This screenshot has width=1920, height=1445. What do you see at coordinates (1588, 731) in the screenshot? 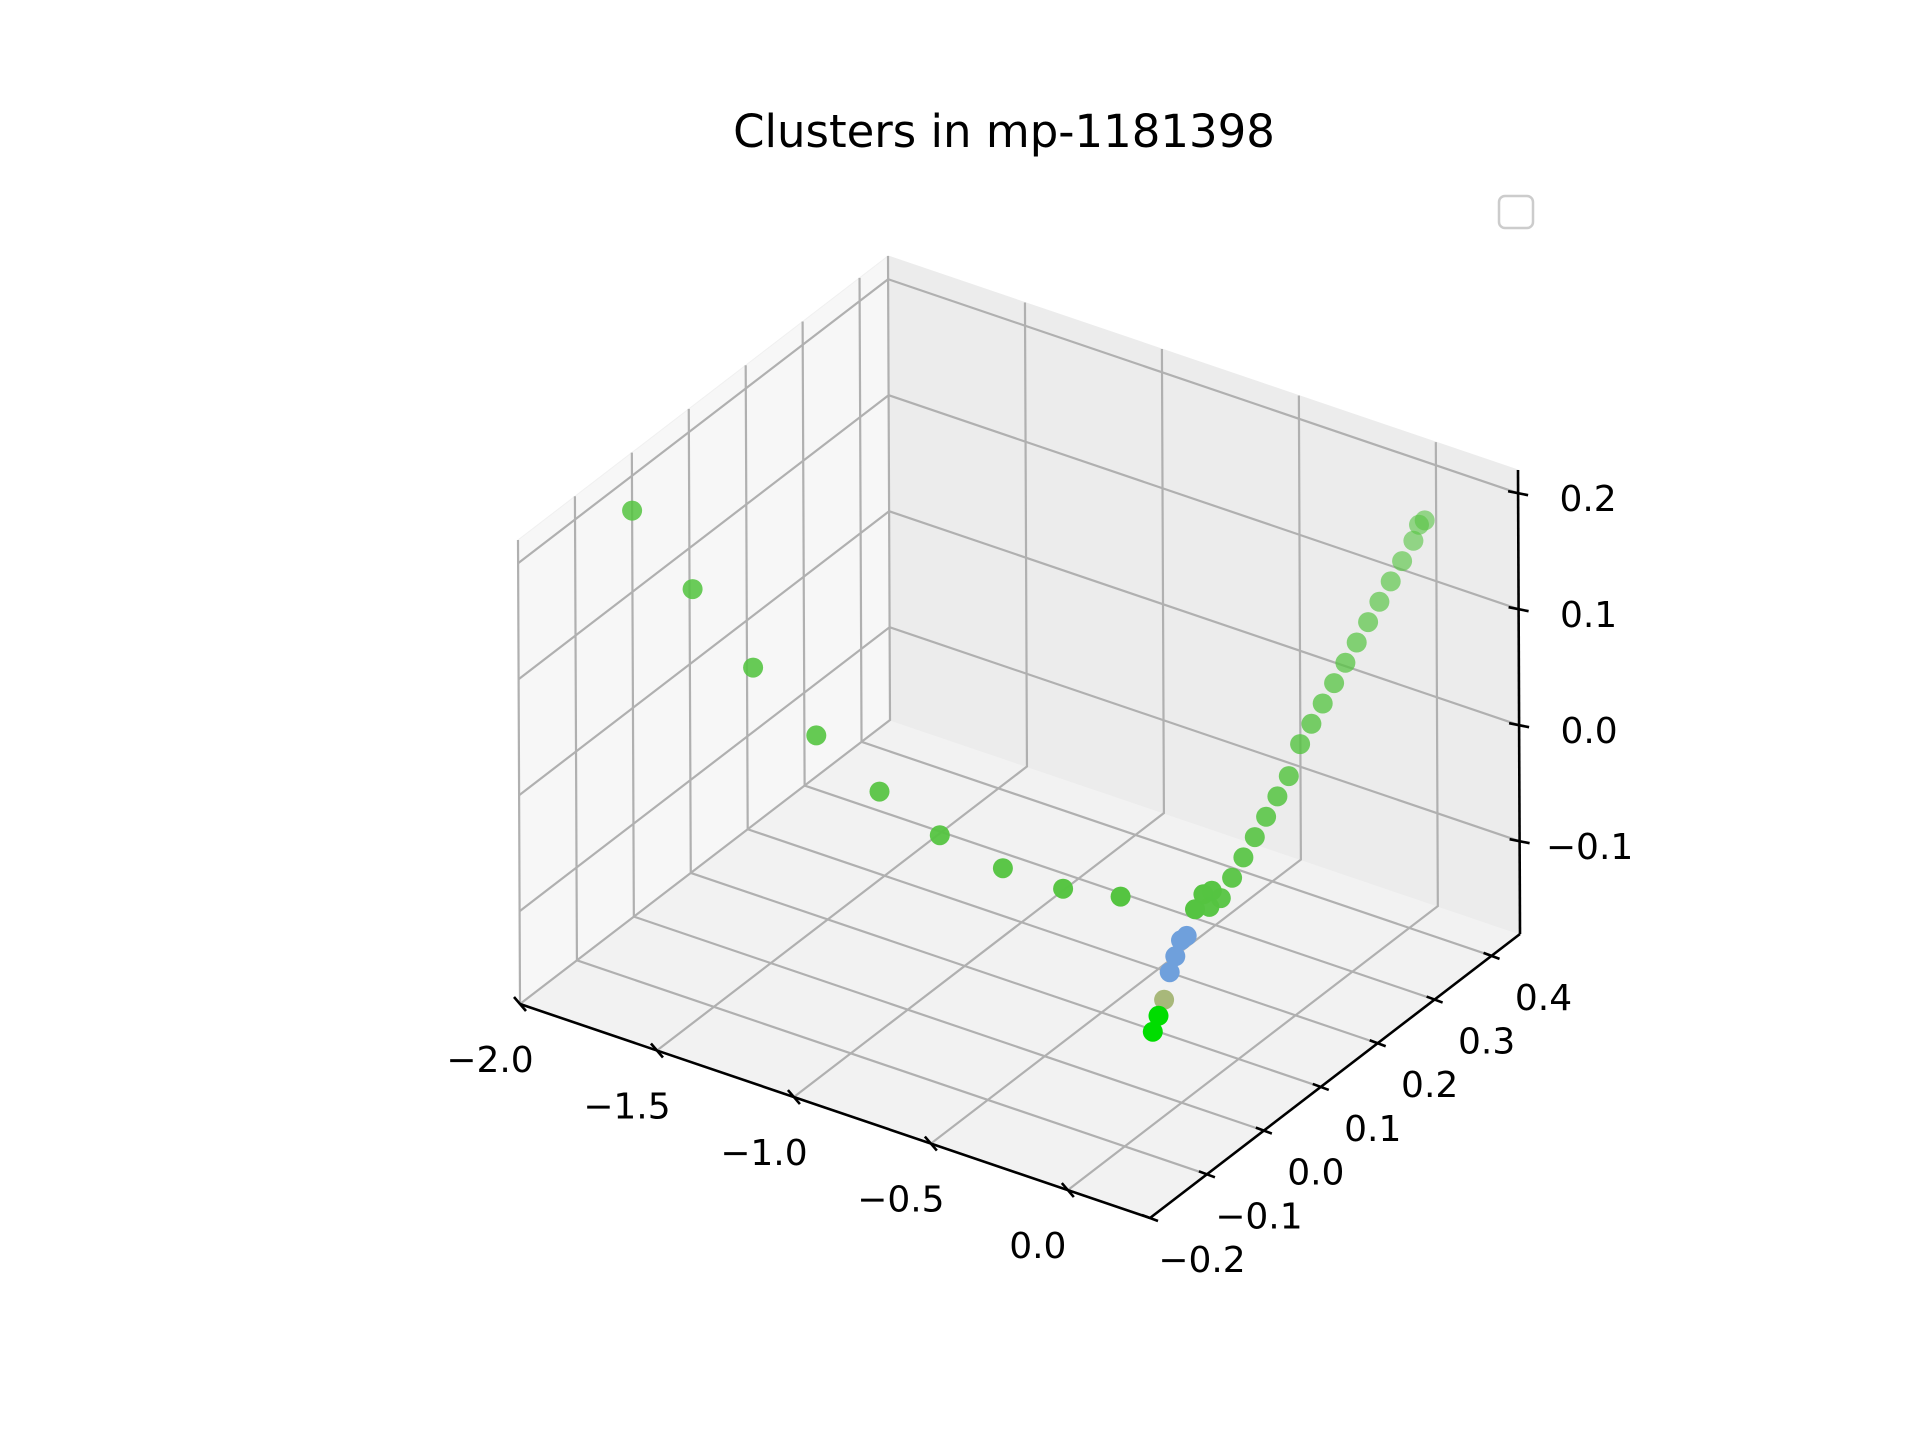
I see `z-tick-label: 0.0` at bounding box center [1588, 731].